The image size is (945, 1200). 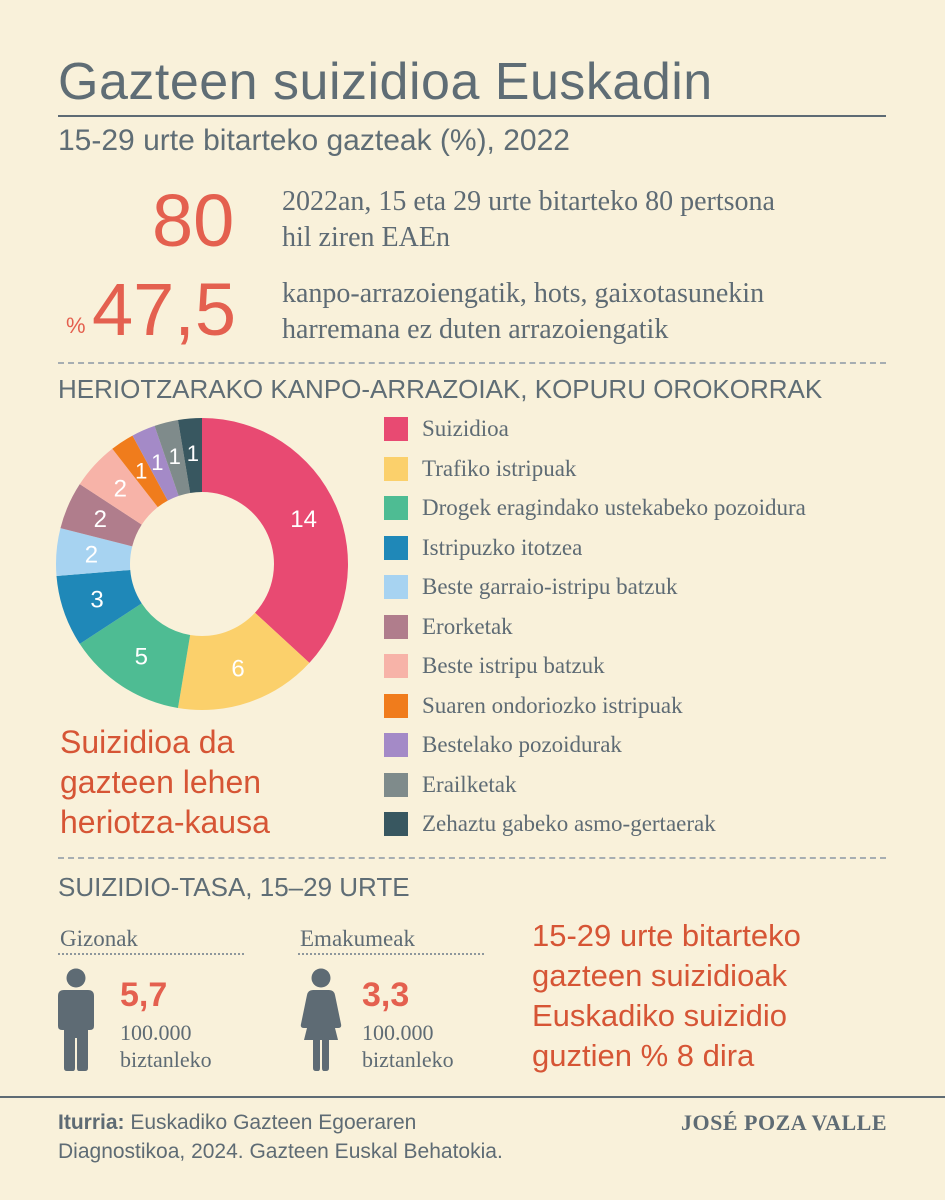 What do you see at coordinates (270, 1122) in the screenshot?
I see `source-text: Euskadiko Gazteen Egoeraren` at bounding box center [270, 1122].